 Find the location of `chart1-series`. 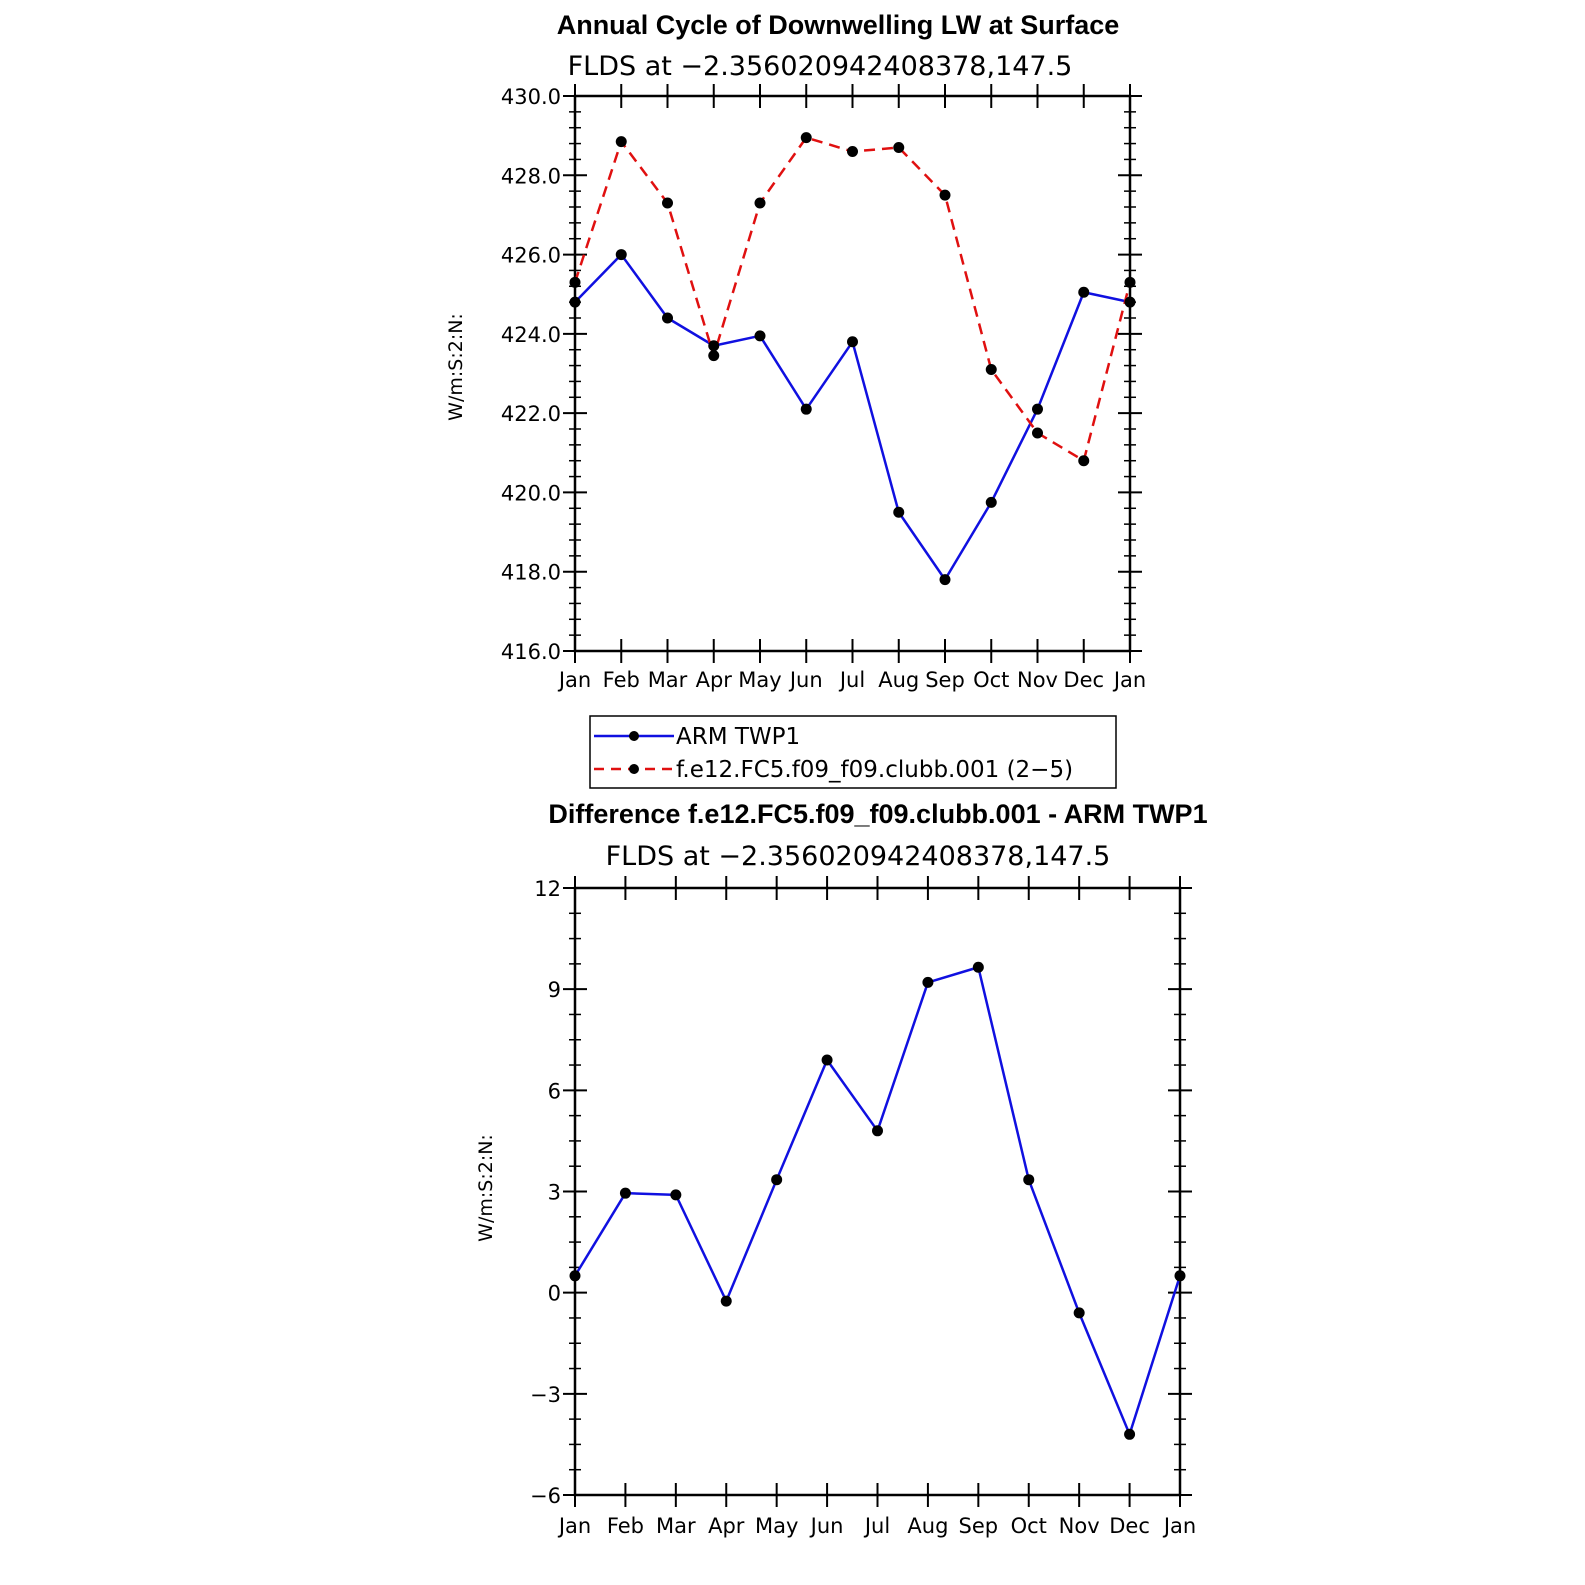

chart1-series is located at coordinates (852, 359).